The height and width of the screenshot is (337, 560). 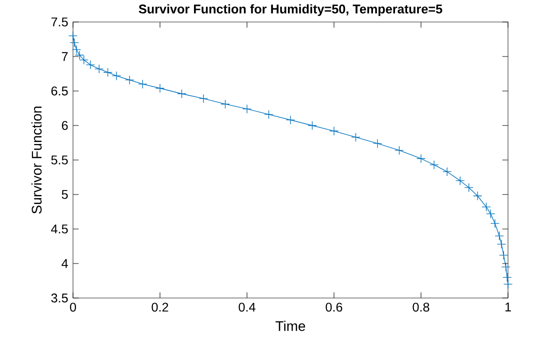 I want to click on x-tick-label: 0.4, so click(x=247, y=307).